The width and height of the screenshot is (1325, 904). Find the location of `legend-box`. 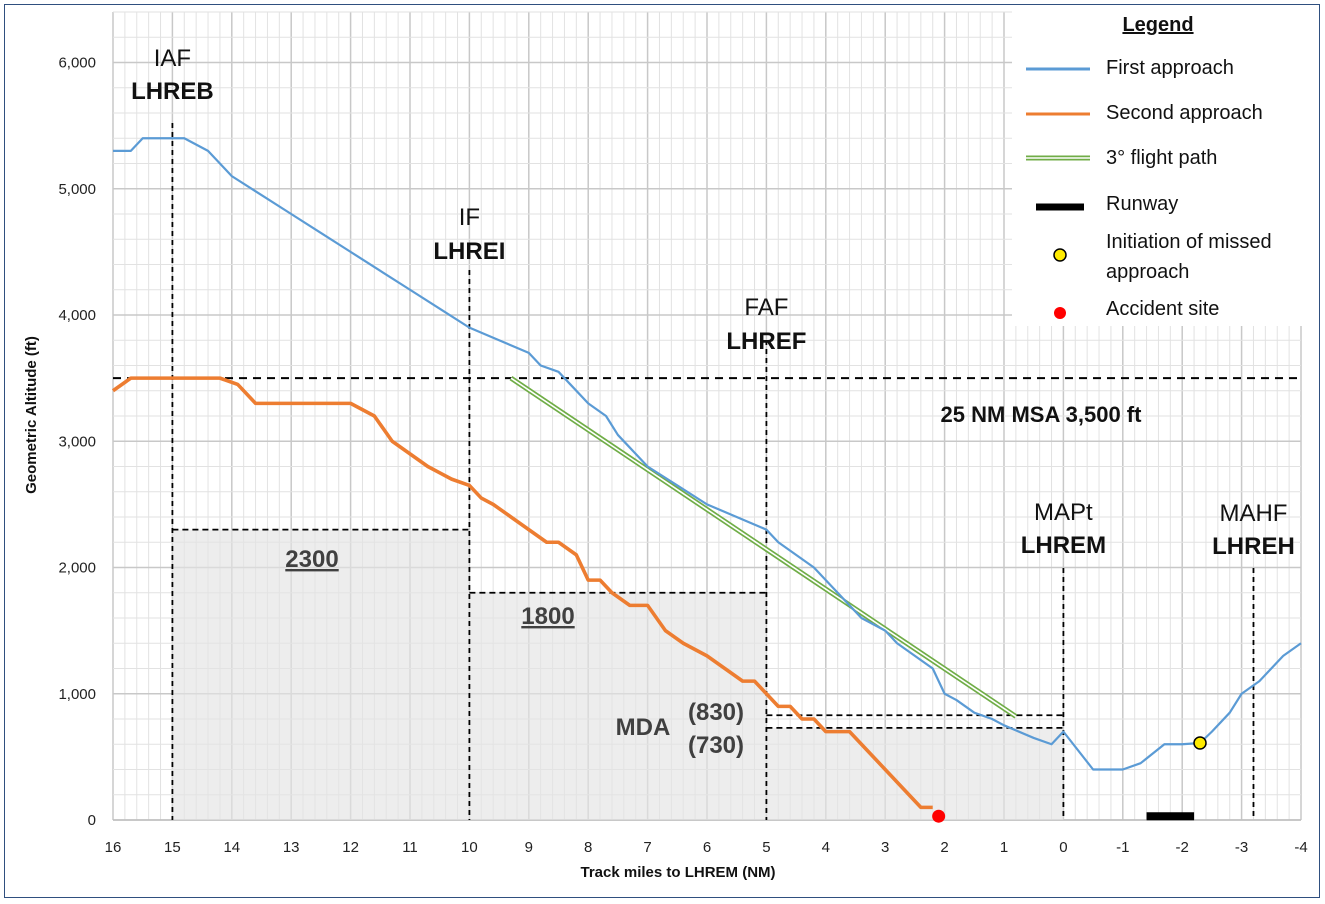

legend-box is located at coordinates (1162, 167).